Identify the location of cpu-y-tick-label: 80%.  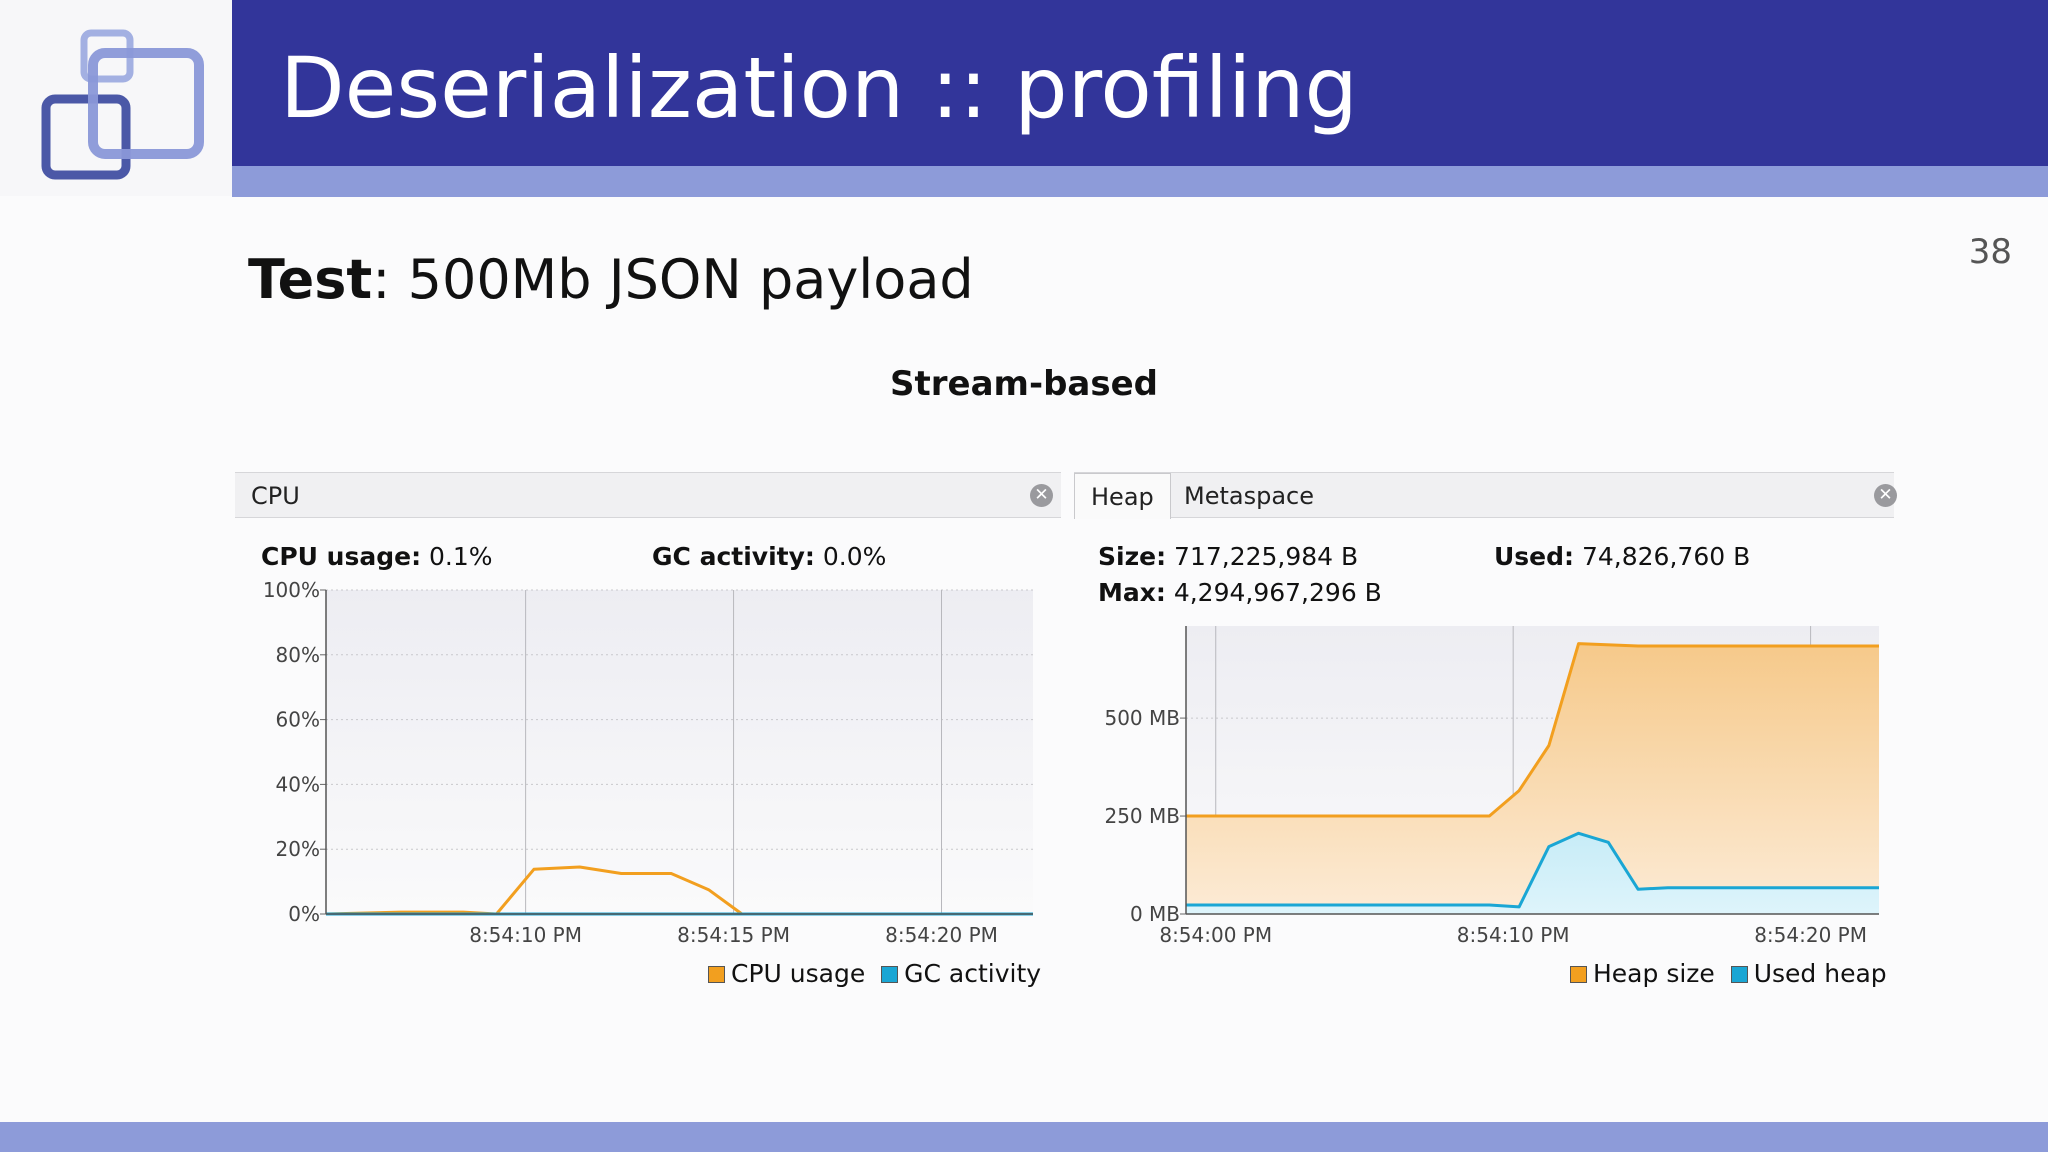
(298, 655).